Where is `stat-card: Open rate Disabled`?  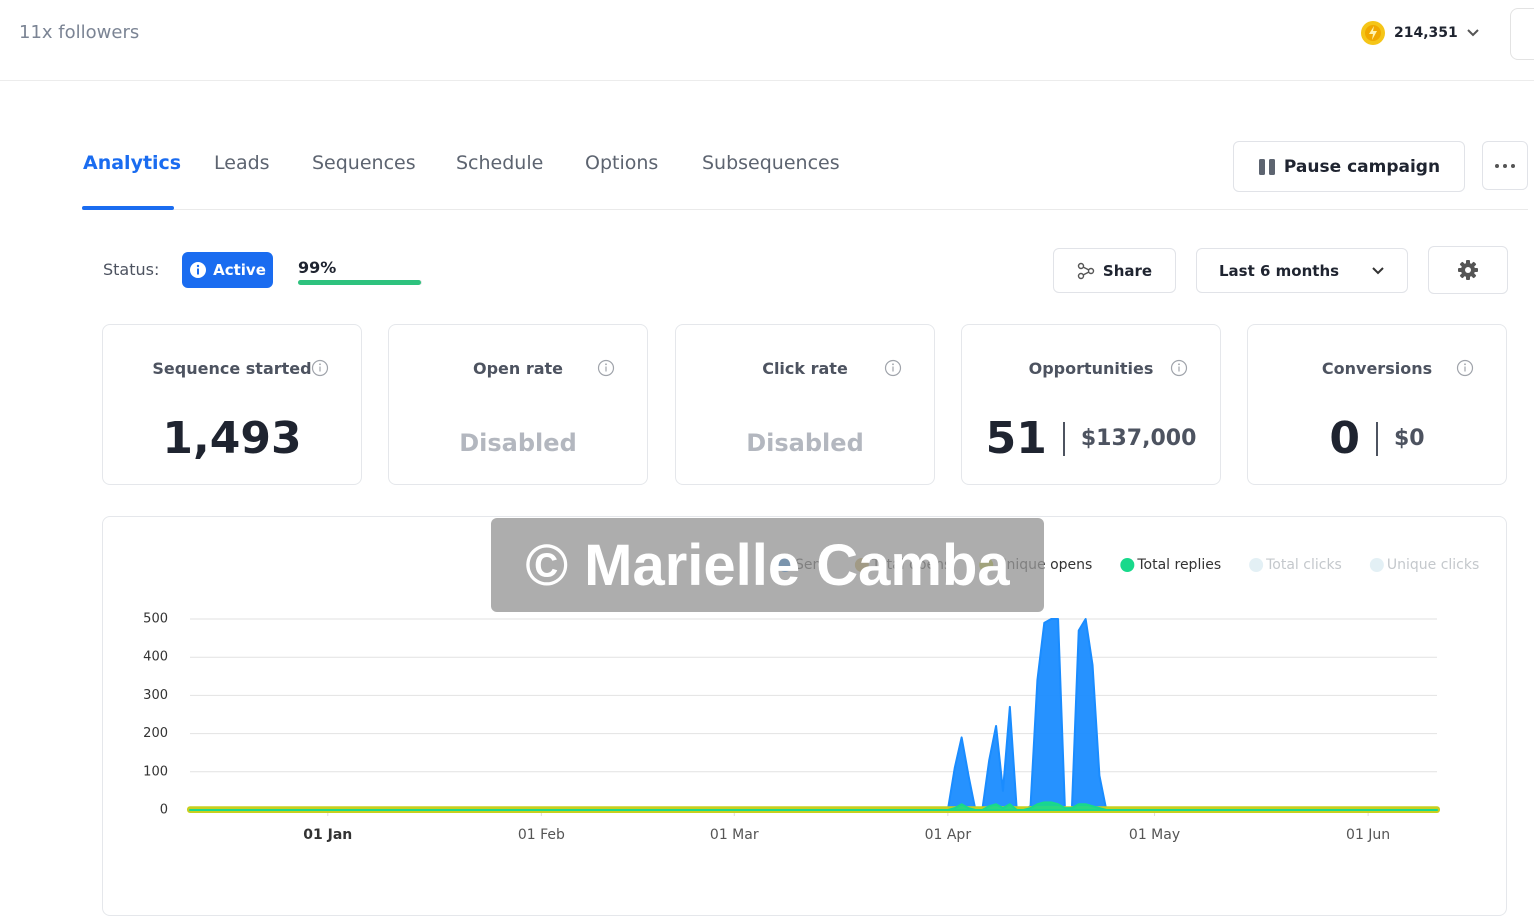
stat-card: Open rate Disabled is located at coordinates (518, 404).